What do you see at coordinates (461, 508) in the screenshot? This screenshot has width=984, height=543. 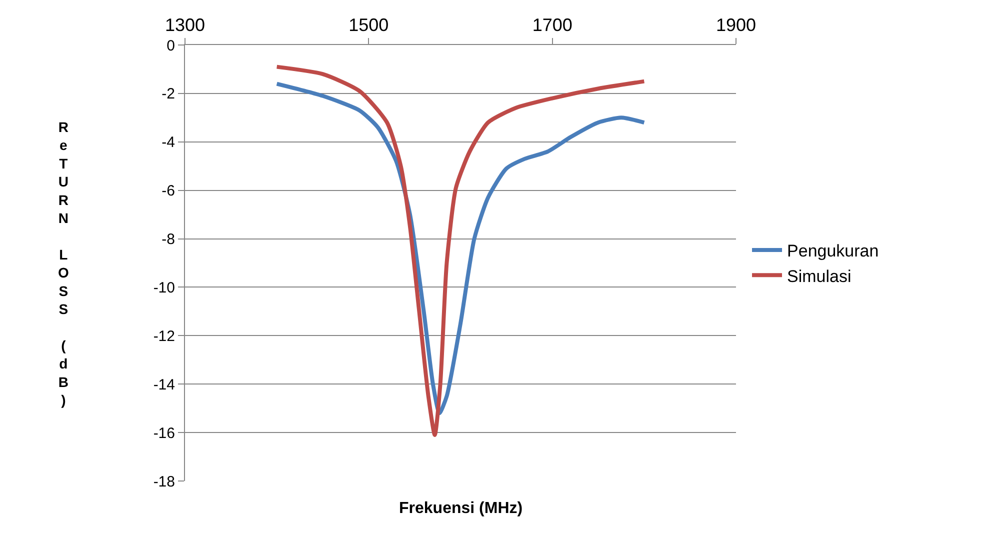 I see `x-axis-title: Frekuensi (MHz)` at bounding box center [461, 508].